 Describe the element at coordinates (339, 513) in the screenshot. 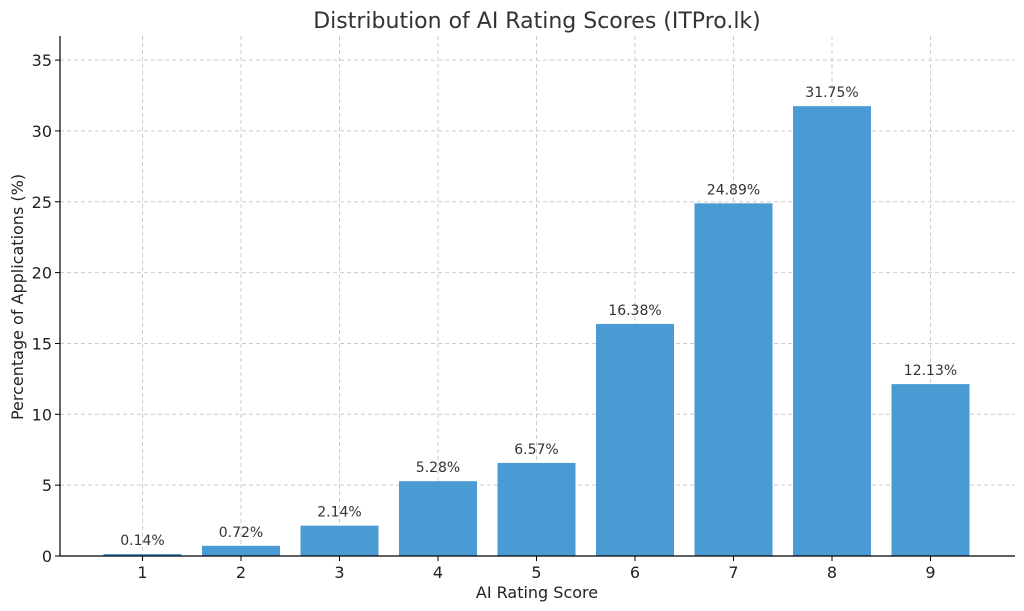

I see `bar-value-label: 2.14%` at that location.